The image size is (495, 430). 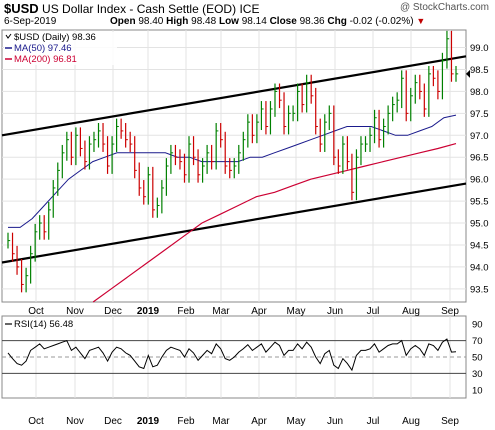 I want to click on chg-value: -0.02 (-0.02%), so click(x=381, y=21).